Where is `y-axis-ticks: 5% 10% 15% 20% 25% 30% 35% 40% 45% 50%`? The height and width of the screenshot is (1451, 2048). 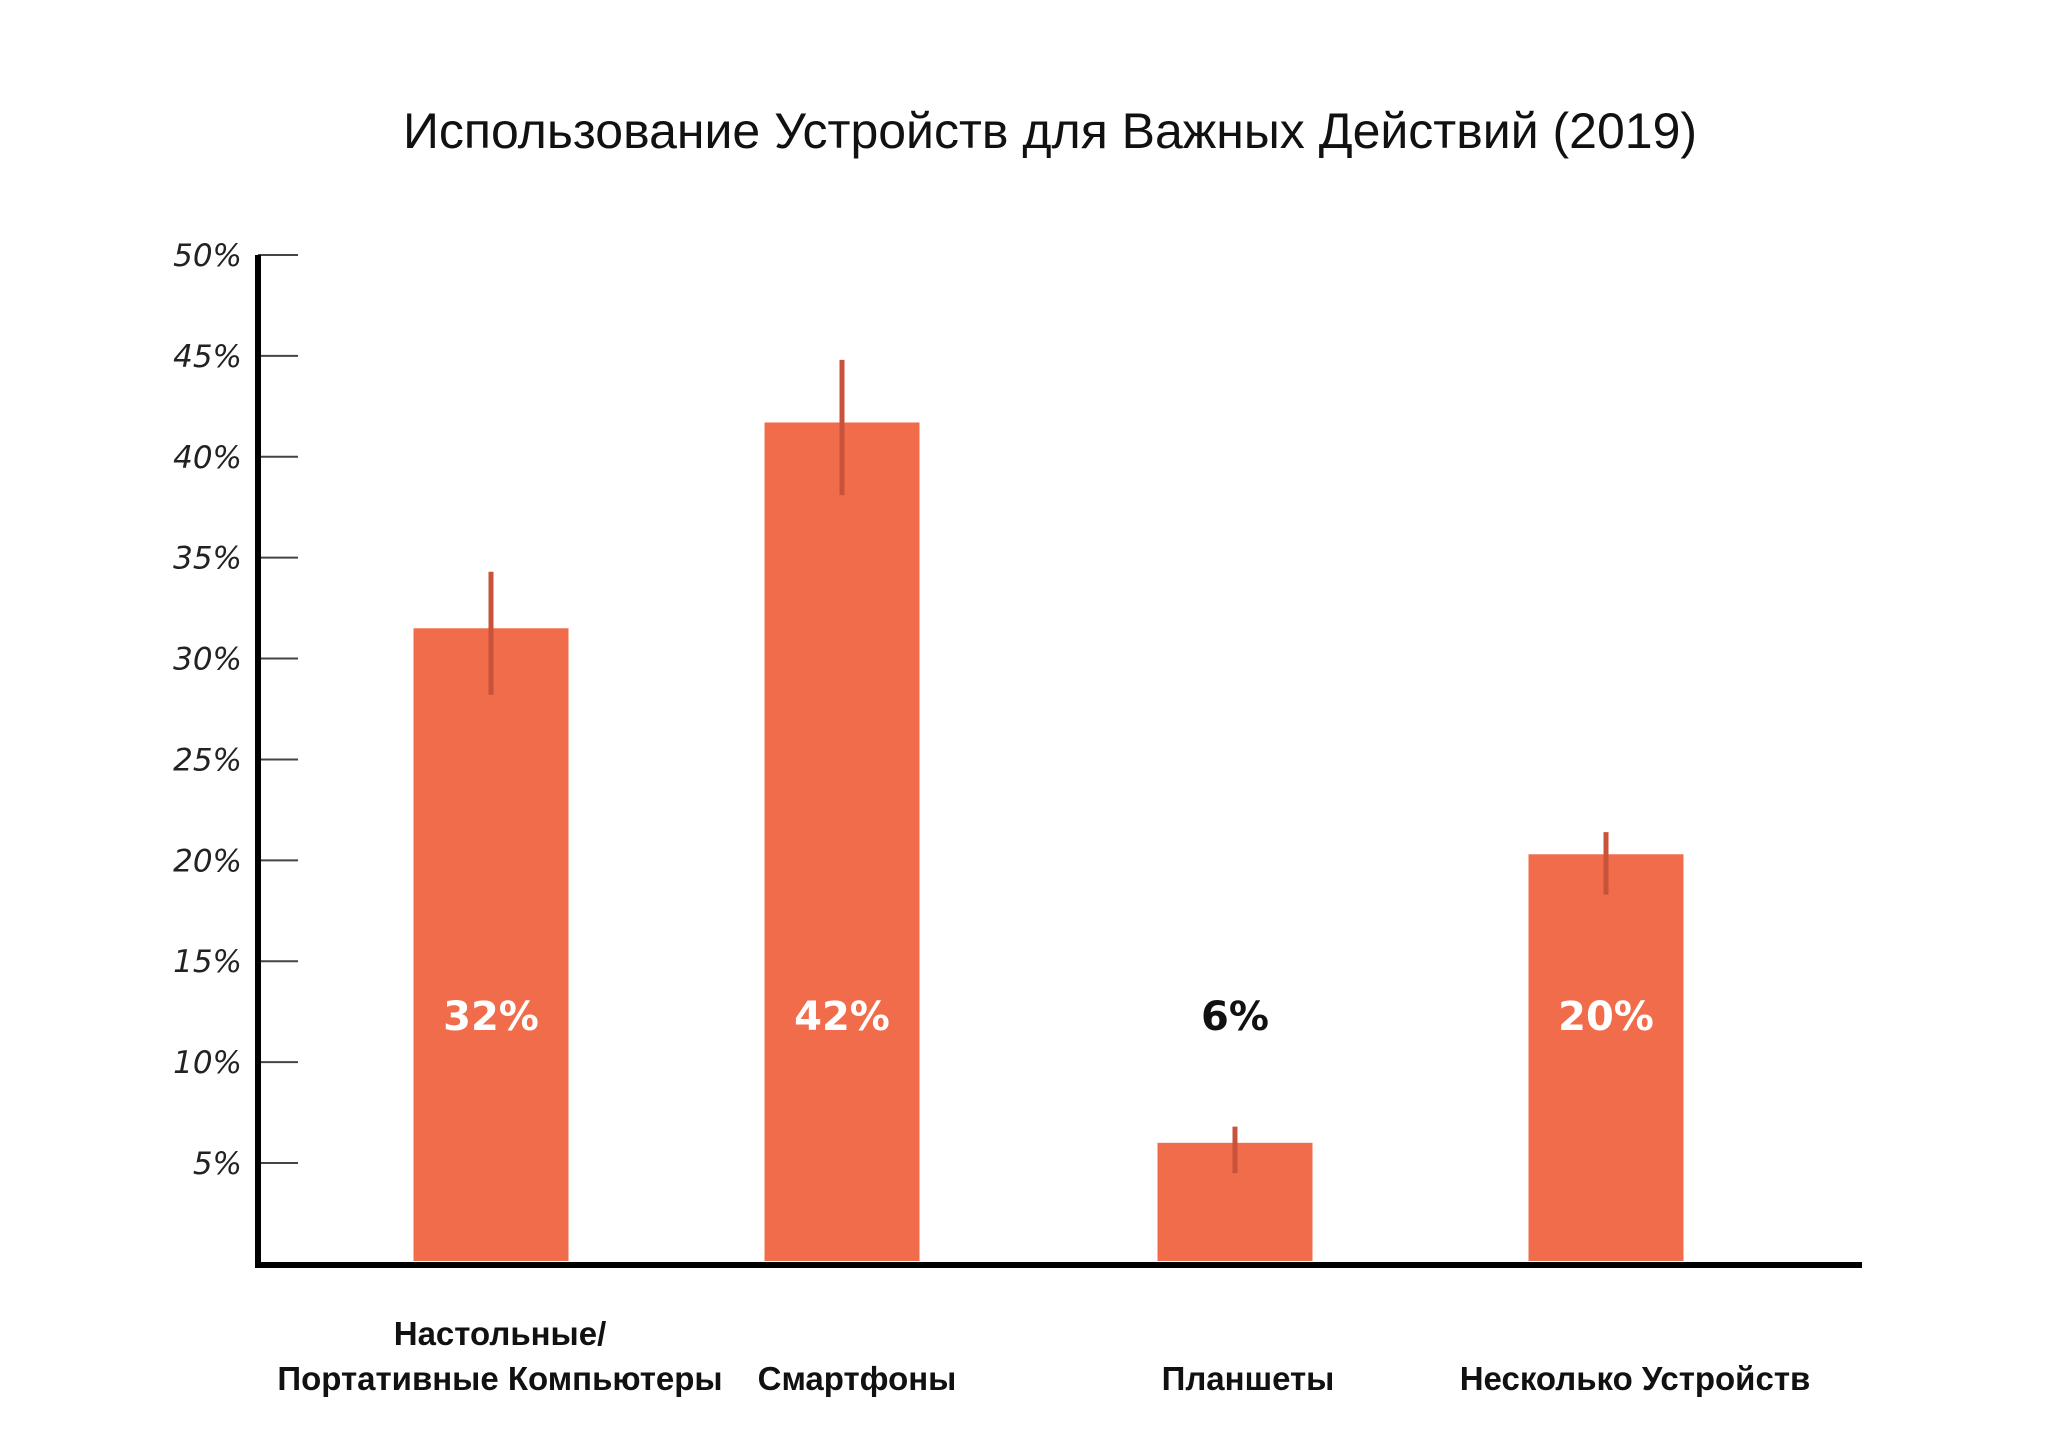
y-axis-ticks: 5% 10% 15% 20% 25% 30% 35% 40% 45% 50% is located at coordinates (235, 710).